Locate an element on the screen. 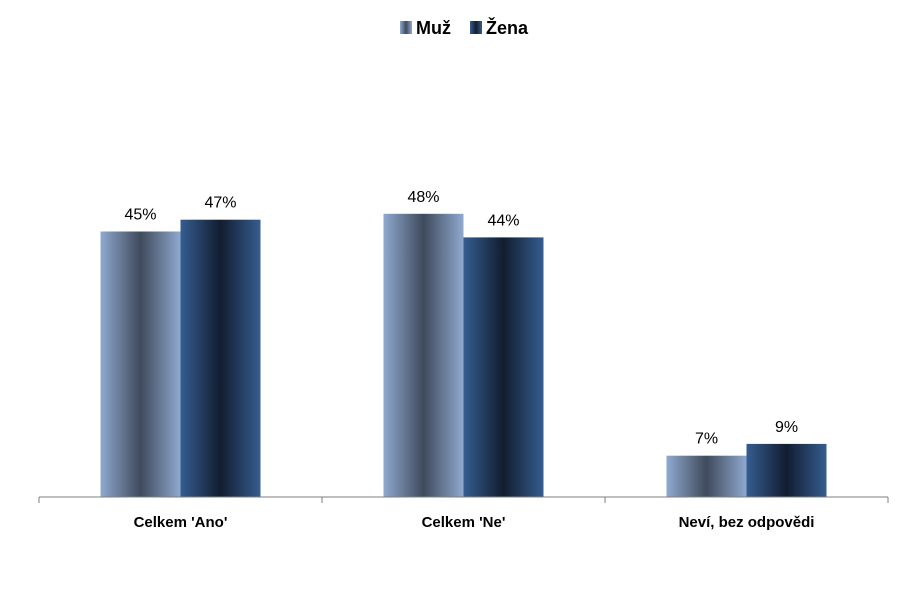  legend-item: Muž is located at coordinates (425, 28).